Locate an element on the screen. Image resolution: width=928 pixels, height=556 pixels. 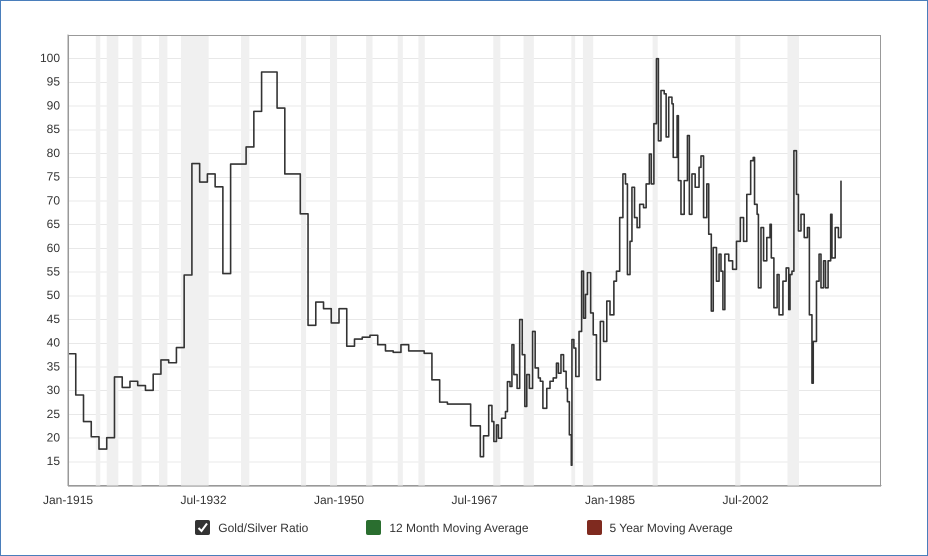
x-tick-label: Jan-1985 is located at coordinates (610, 500).